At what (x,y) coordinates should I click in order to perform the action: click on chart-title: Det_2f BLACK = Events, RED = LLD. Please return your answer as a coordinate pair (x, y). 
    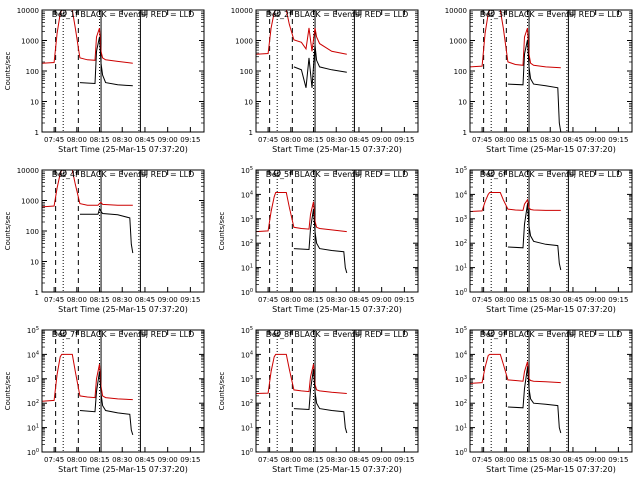
    Looking at the image, I should click on (337, 14).